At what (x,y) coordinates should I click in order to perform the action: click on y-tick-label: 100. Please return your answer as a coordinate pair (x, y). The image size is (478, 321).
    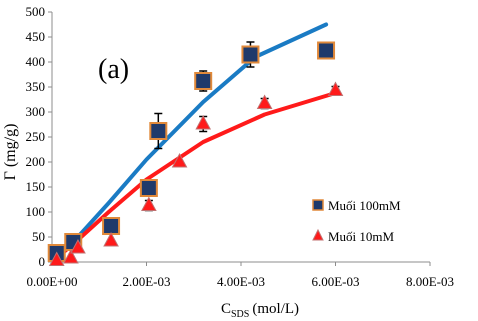
    Looking at the image, I should click on (36, 211).